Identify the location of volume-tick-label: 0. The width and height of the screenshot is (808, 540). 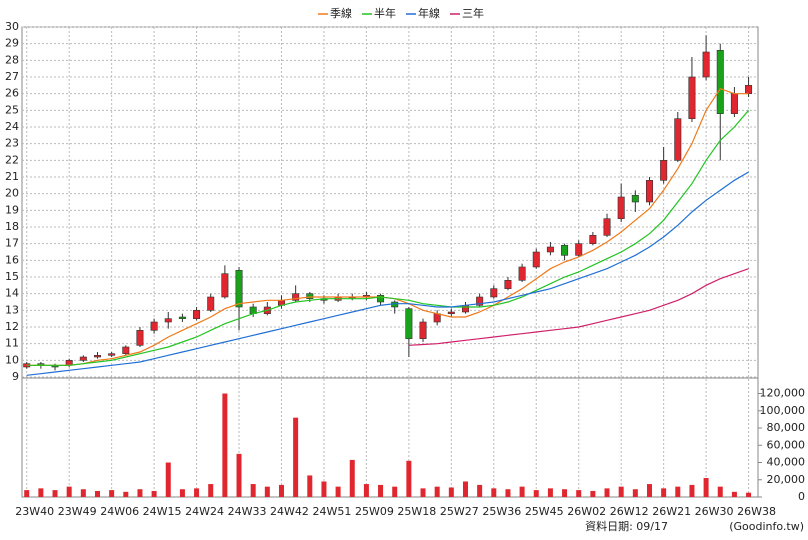
(801, 496).